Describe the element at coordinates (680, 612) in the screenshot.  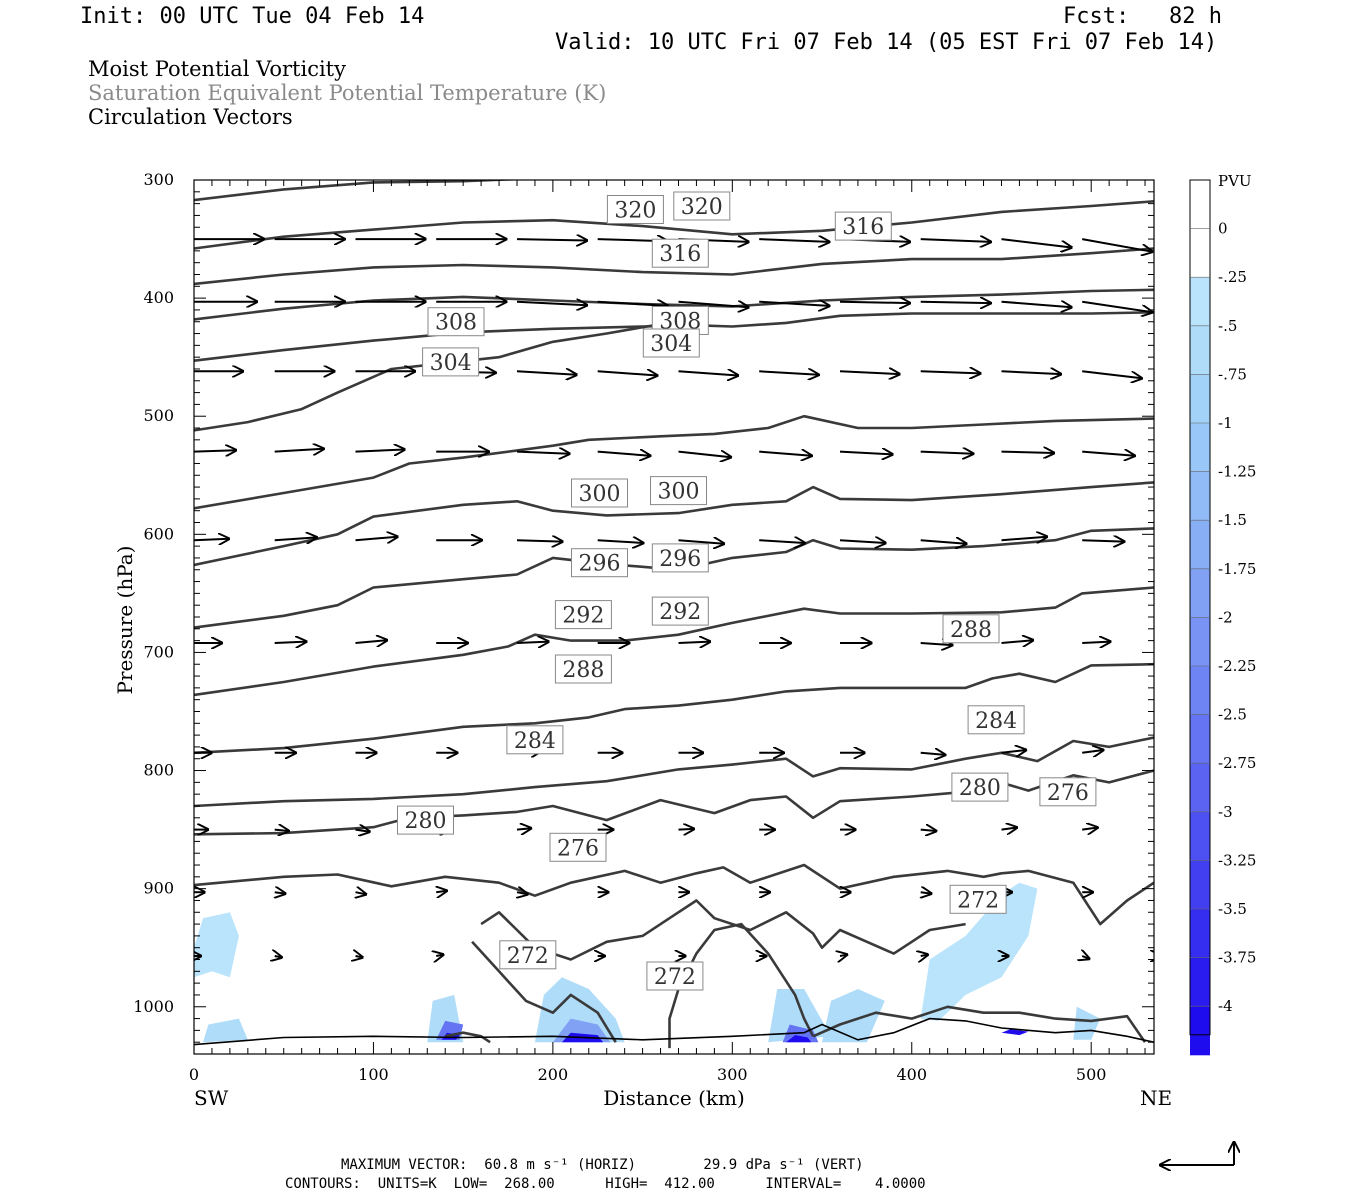
I see `contour-label-8-1: 292` at that location.